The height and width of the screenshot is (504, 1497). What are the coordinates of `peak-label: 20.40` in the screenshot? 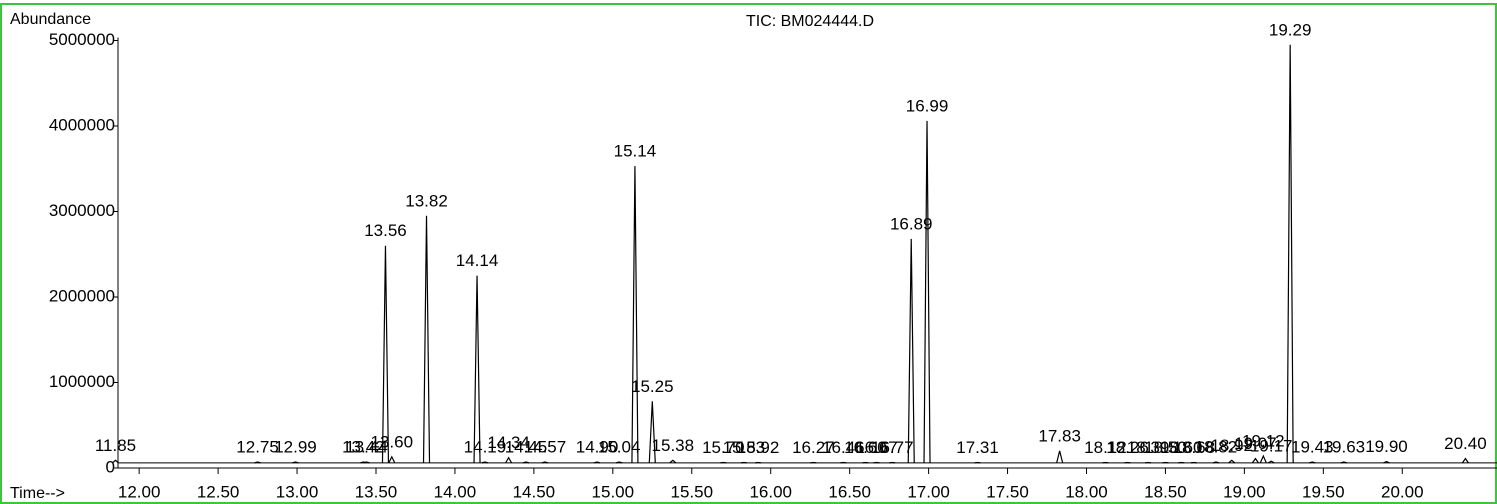 It's located at (1465, 443).